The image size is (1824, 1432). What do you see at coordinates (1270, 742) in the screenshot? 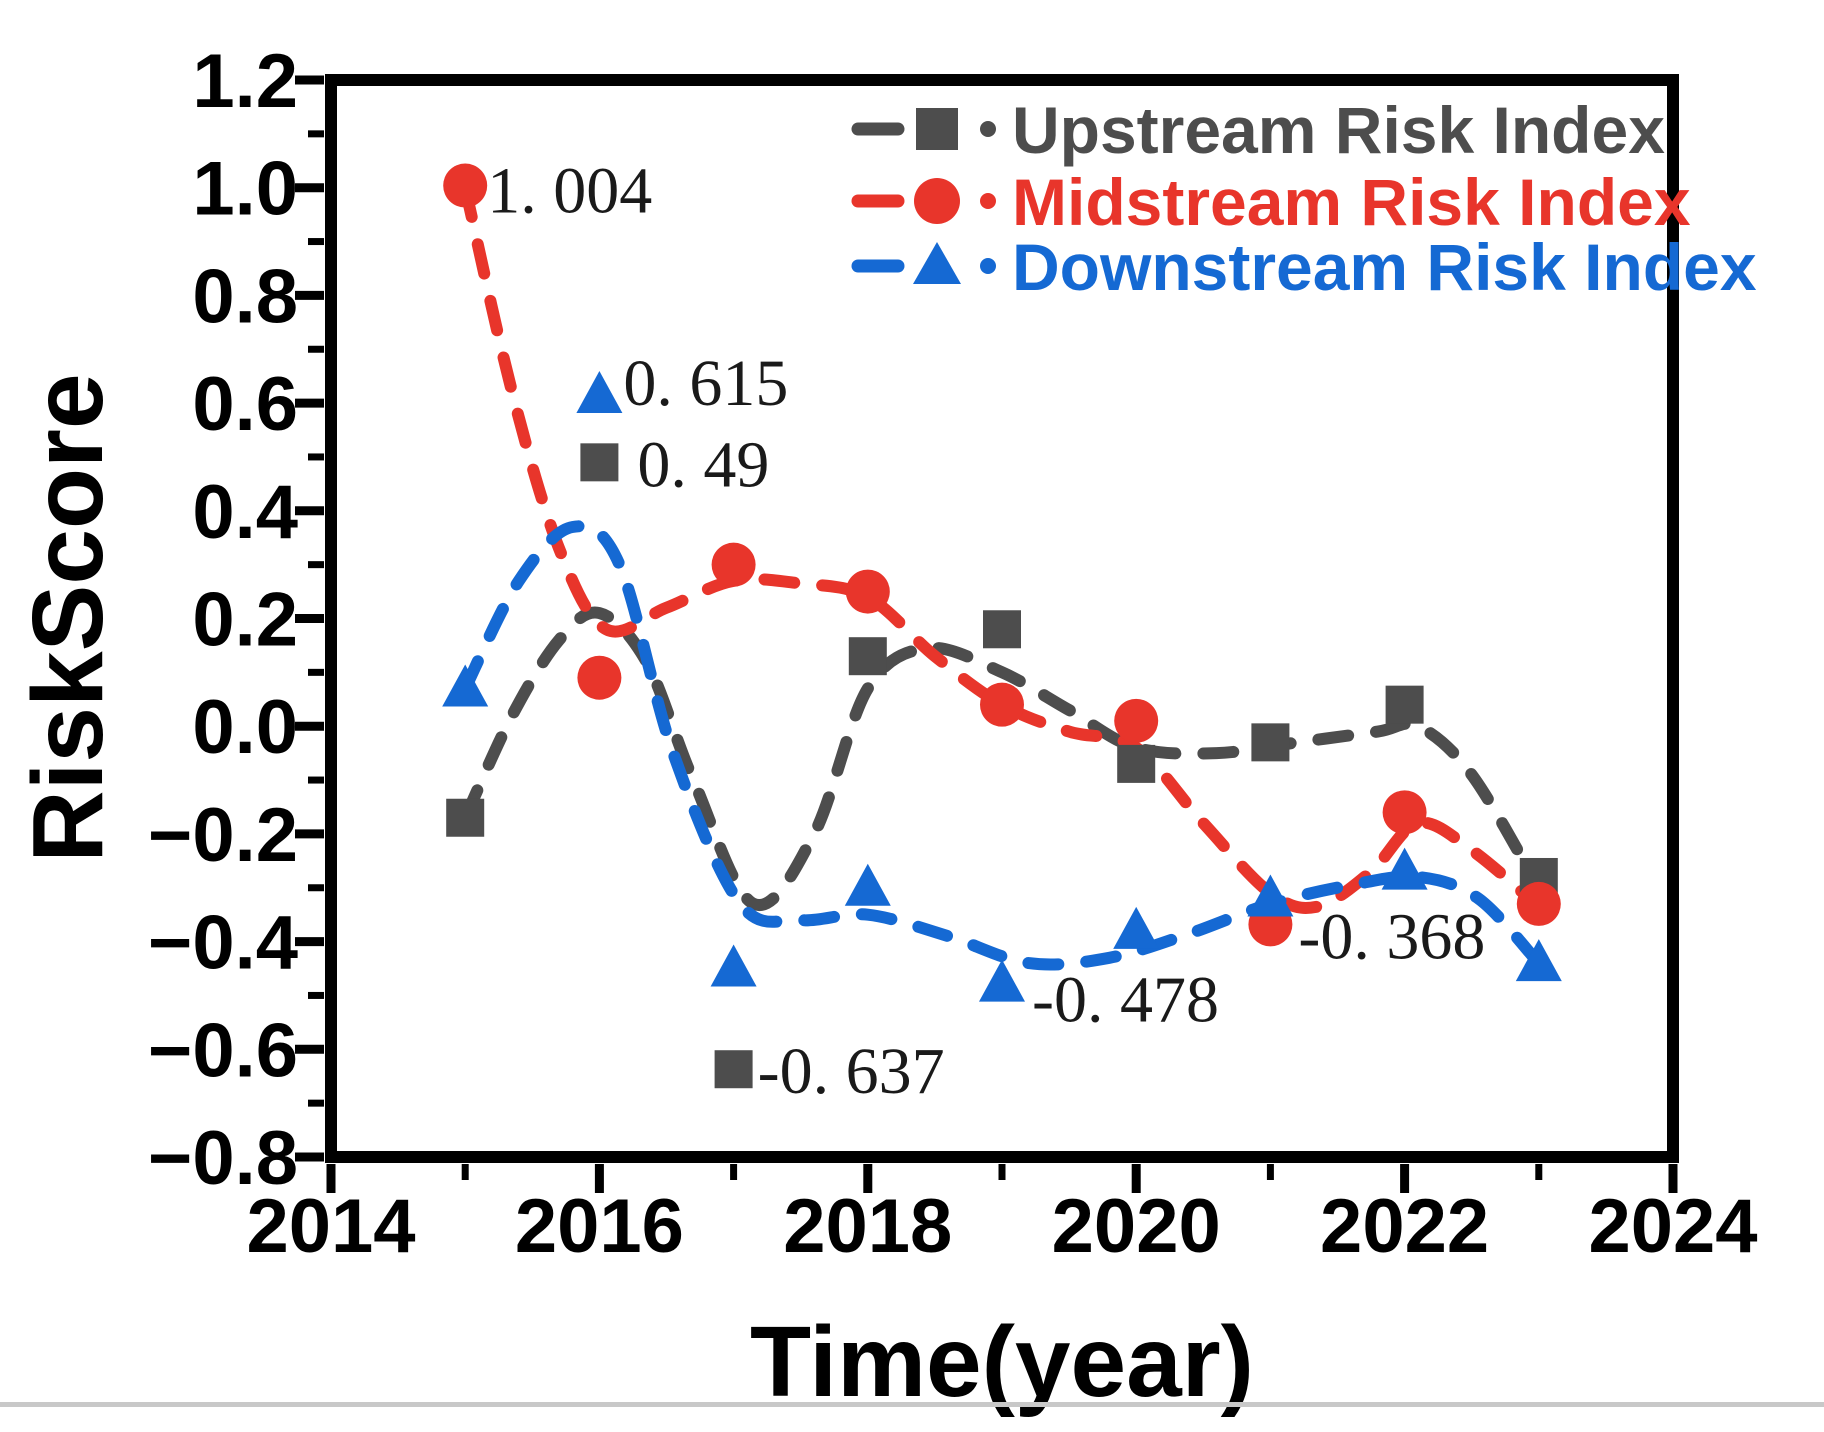
I see `data-point-upstream-2021` at bounding box center [1270, 742].